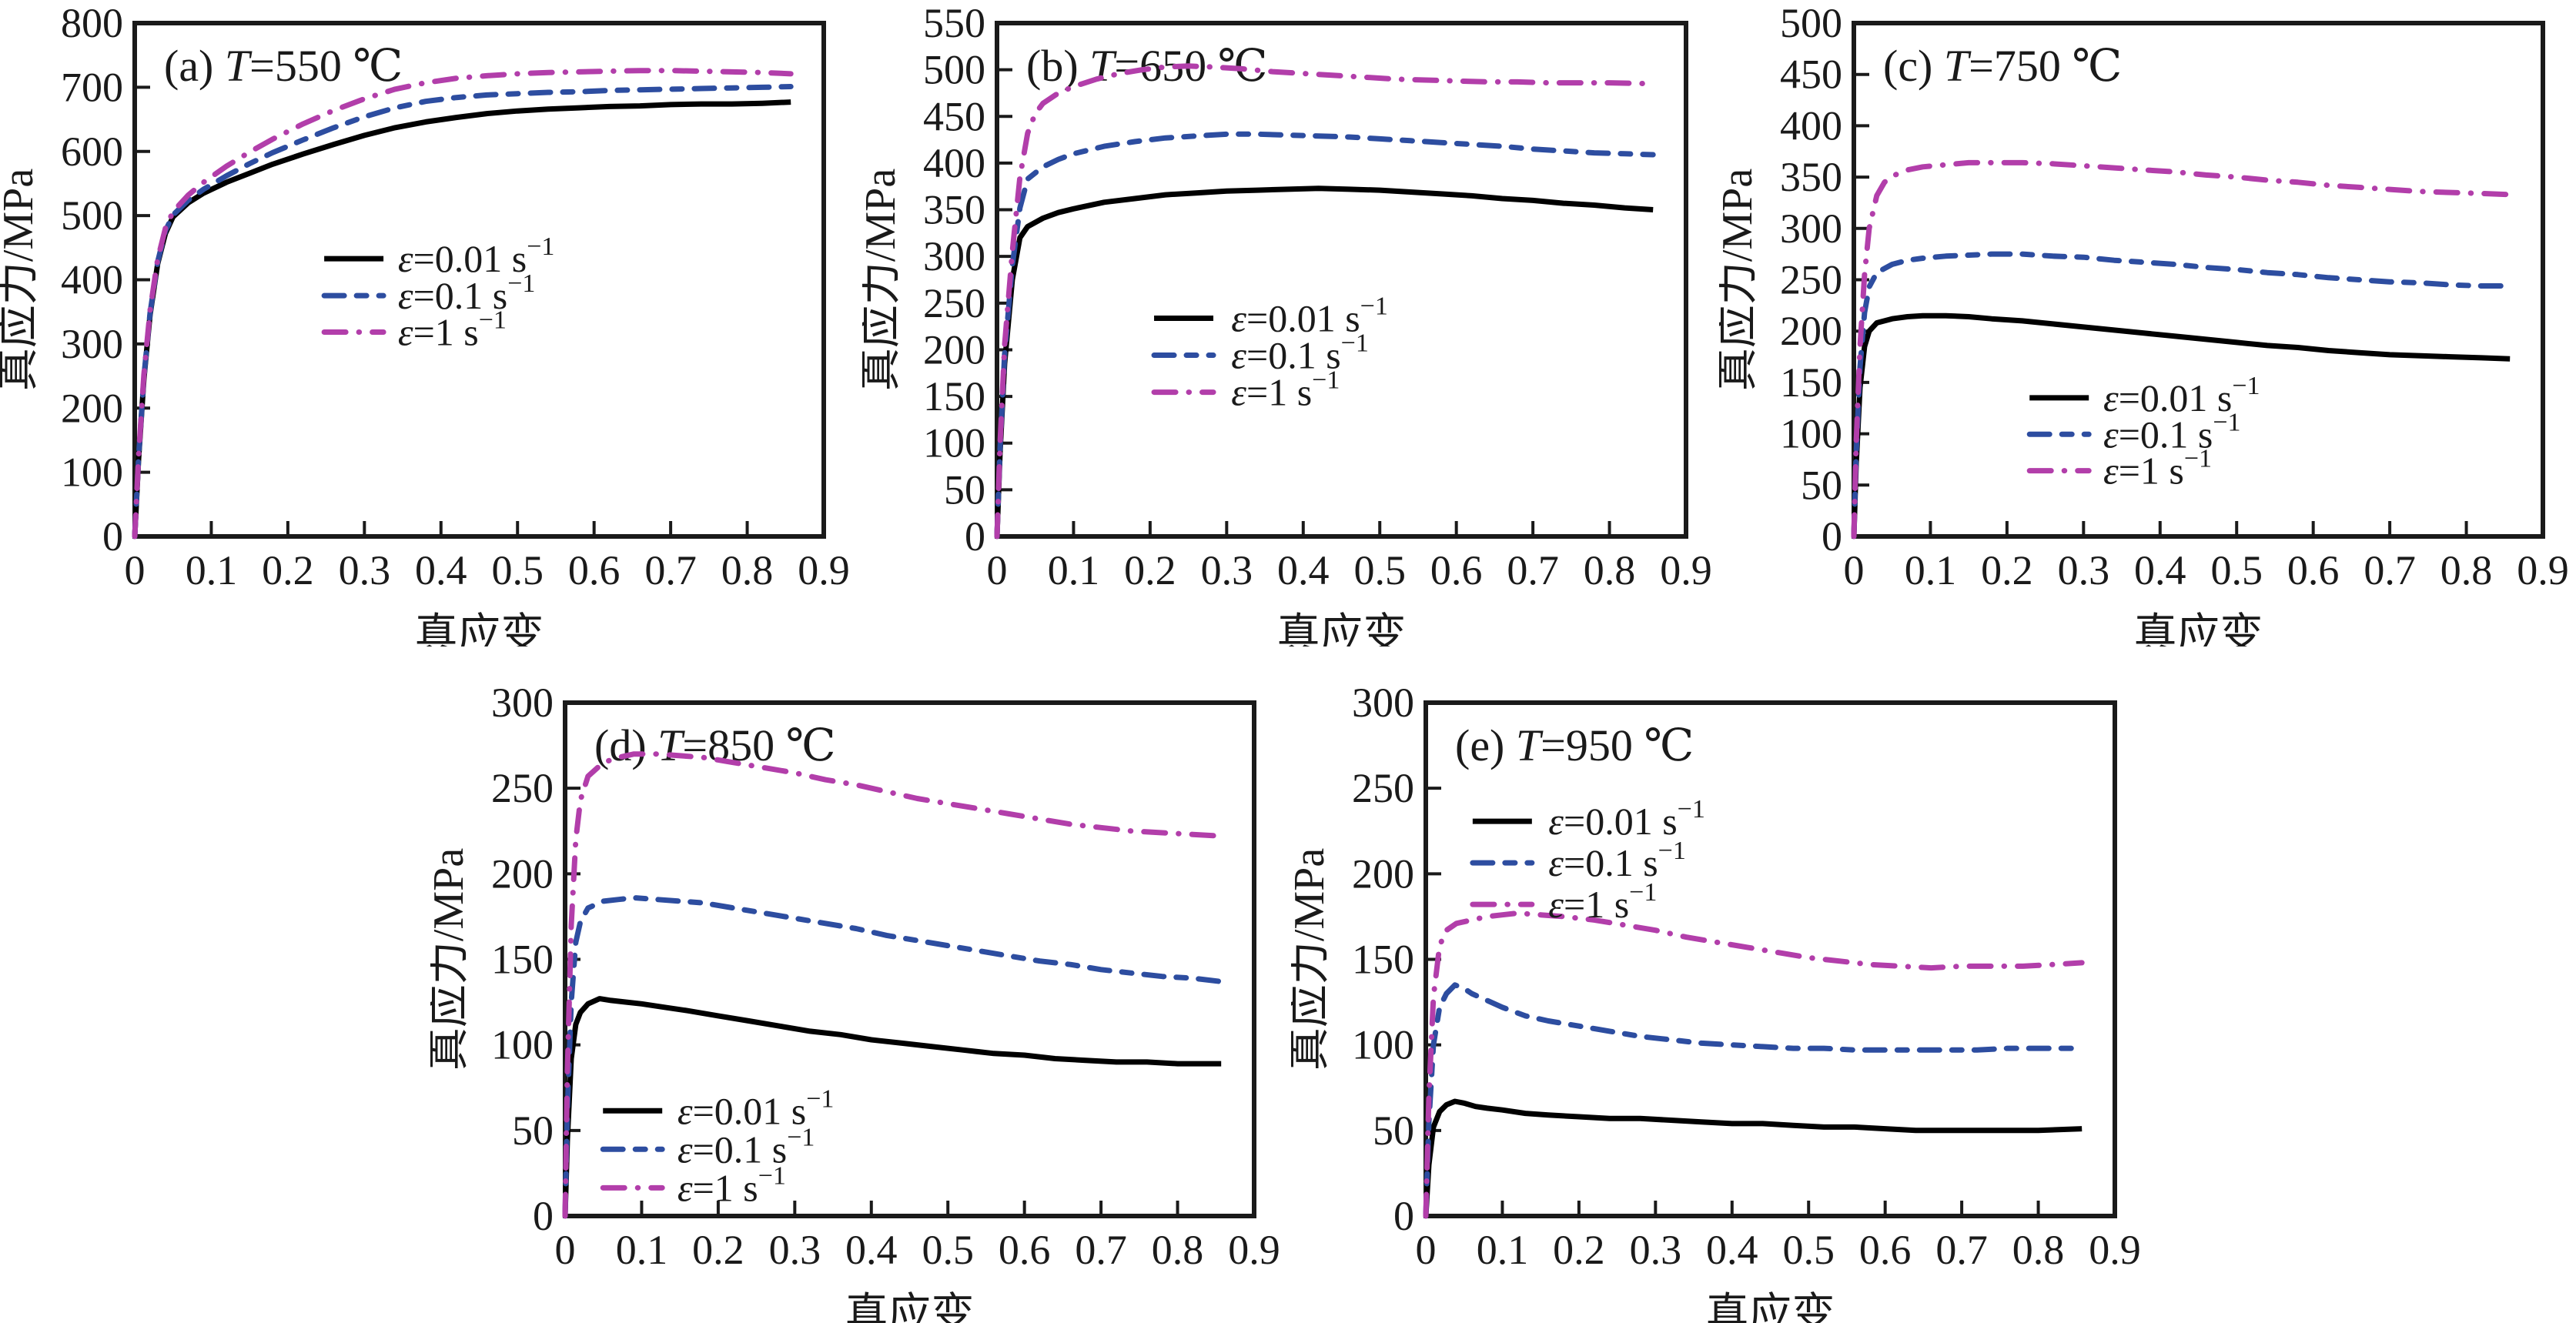 This screenshot has width=2576, height=1323. Describe the element at coordinates (92, 23) in the screenshot. I see `y-tick-label: 800` at that location.